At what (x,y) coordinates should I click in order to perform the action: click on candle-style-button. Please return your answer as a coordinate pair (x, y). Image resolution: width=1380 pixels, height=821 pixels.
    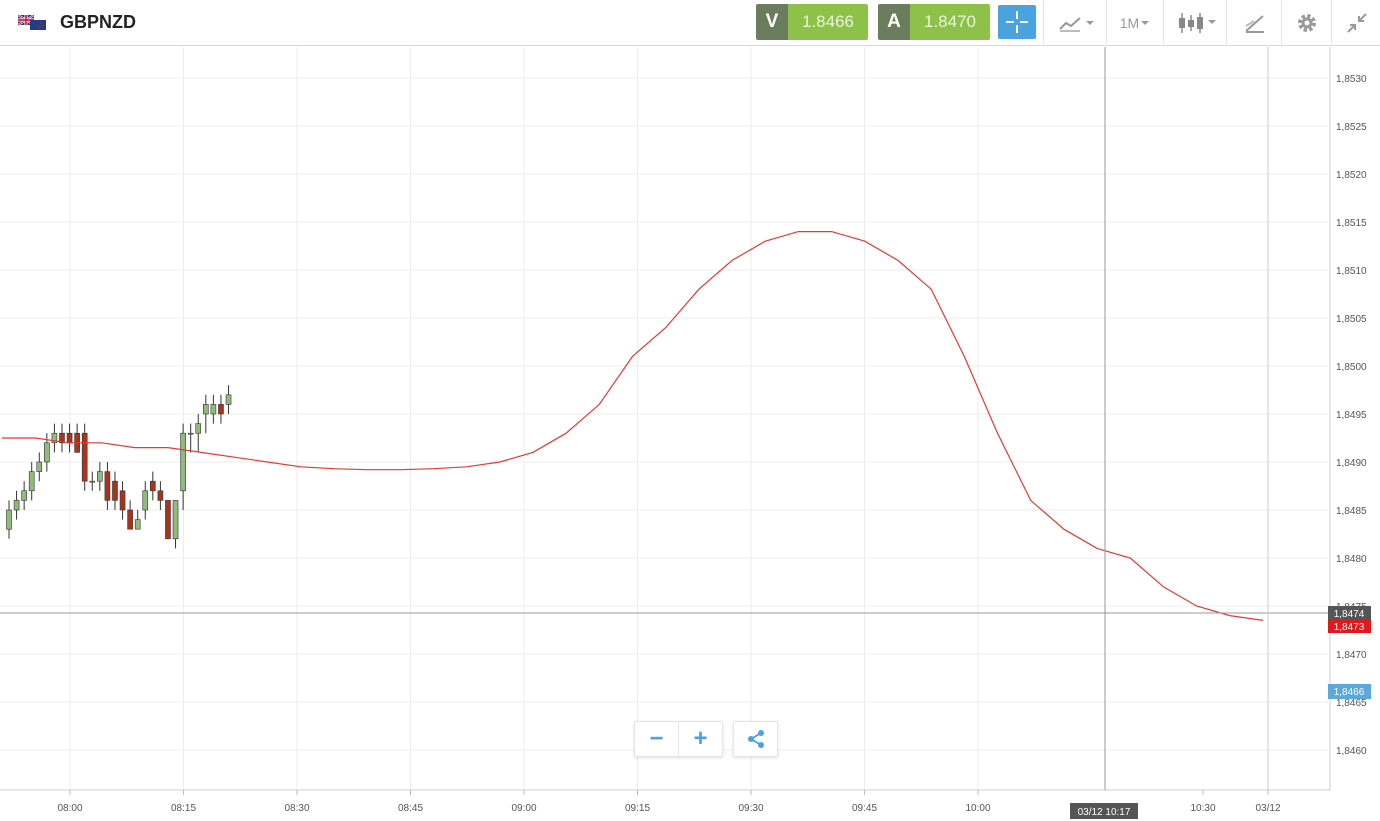
    Looking at the image, I should click on (1195, 23).